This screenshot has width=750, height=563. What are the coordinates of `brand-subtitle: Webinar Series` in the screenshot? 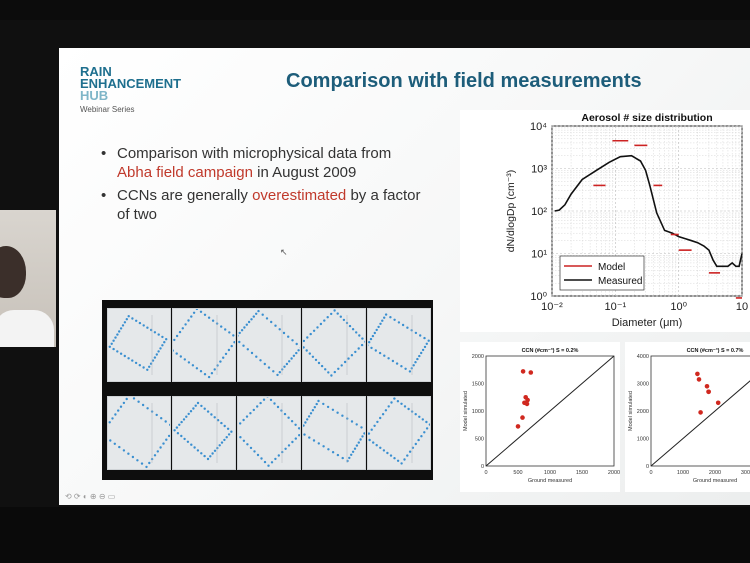 It's located at (107, 109).